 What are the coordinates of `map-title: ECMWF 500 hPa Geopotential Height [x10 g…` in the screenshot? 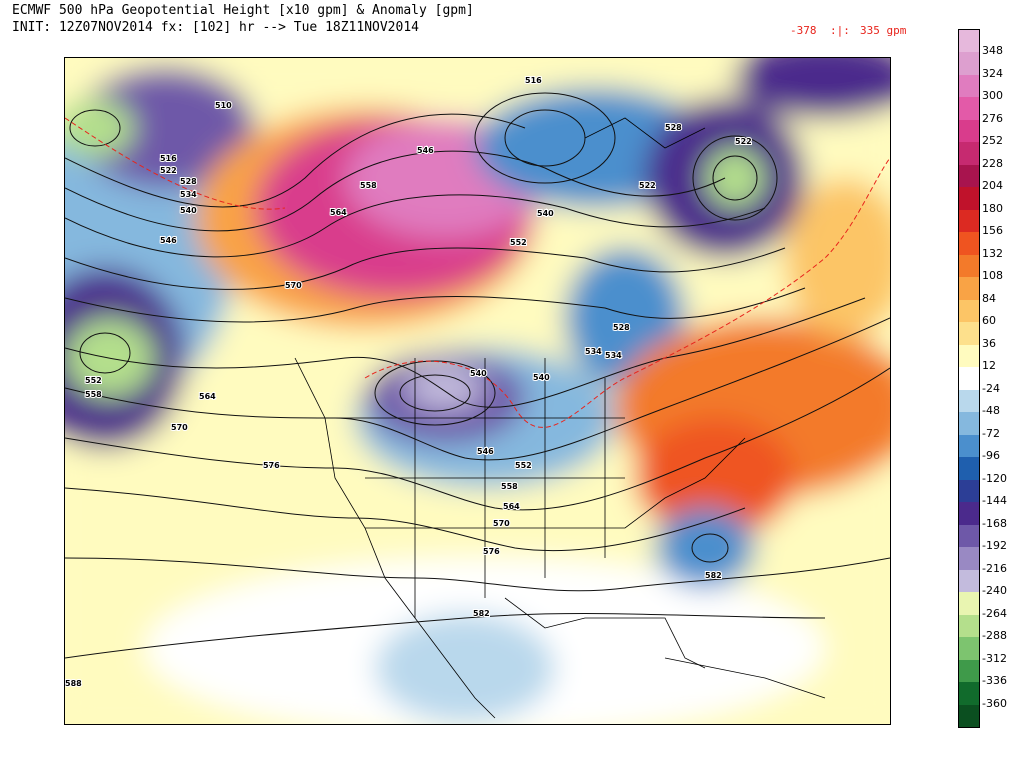 It's located at (243, 10).